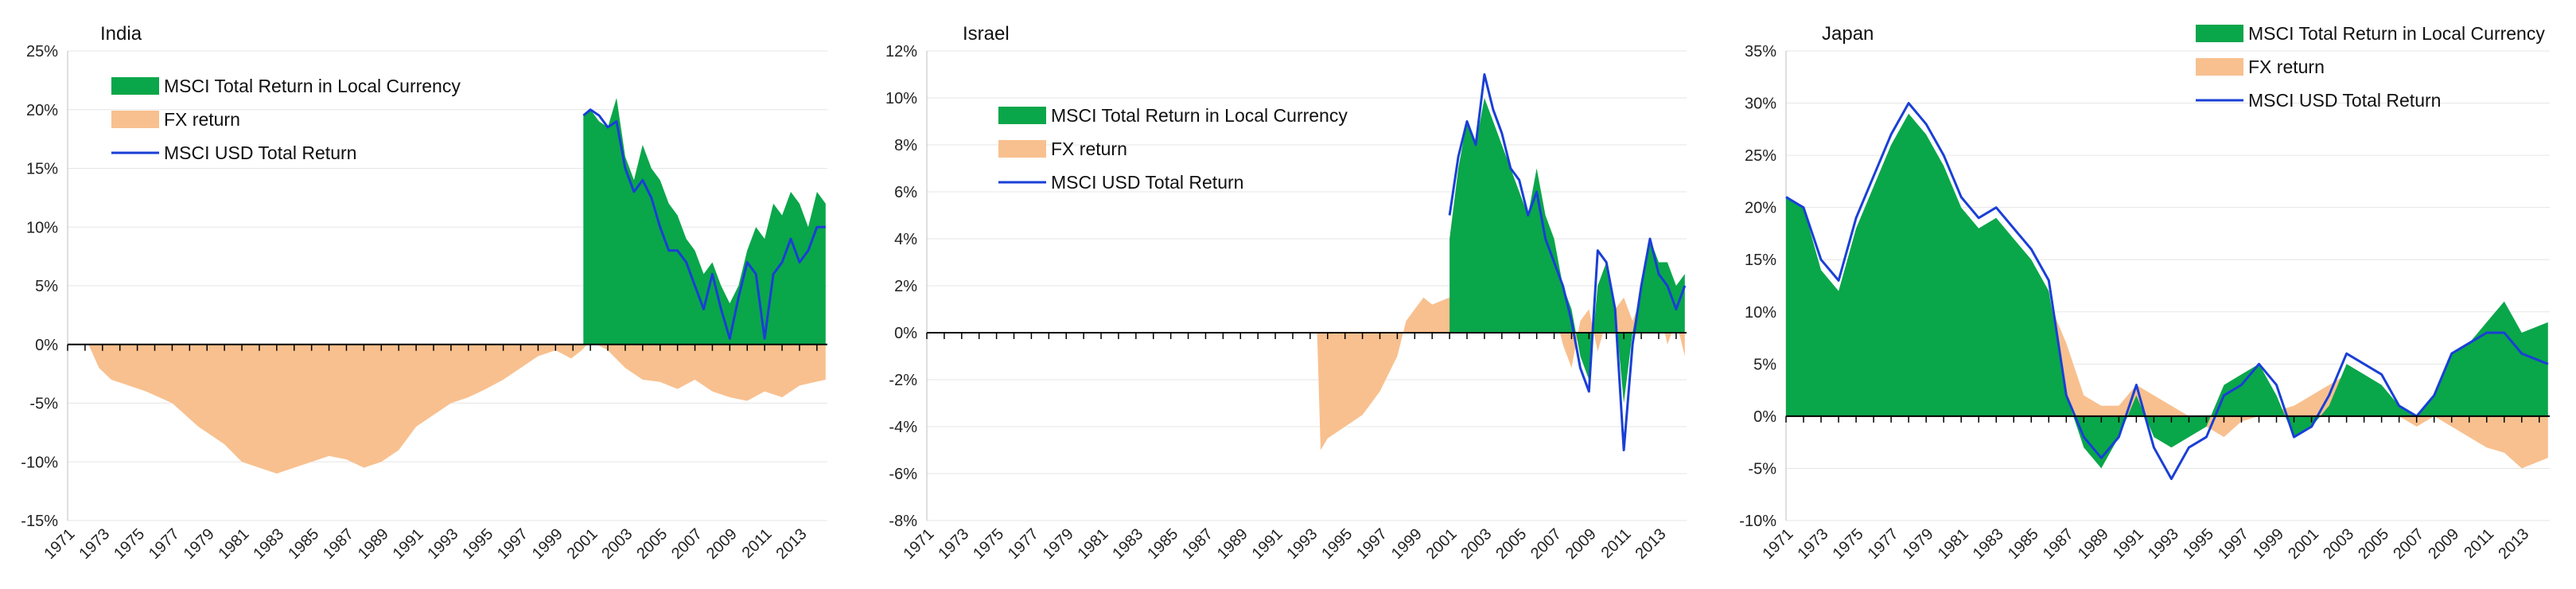 The width and height of the screenshot is (2576, 589). What do you see at coordinates (903, 475) in the screenshot?
I see `y-tick-label: -6%` at bounding box center [903, 475].